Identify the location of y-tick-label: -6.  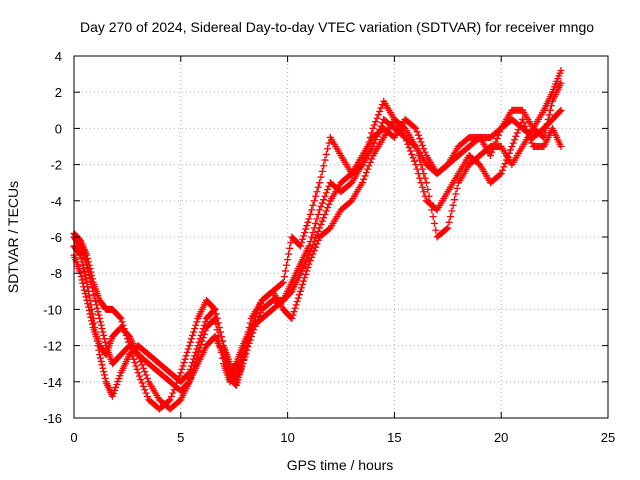
(56, 237).